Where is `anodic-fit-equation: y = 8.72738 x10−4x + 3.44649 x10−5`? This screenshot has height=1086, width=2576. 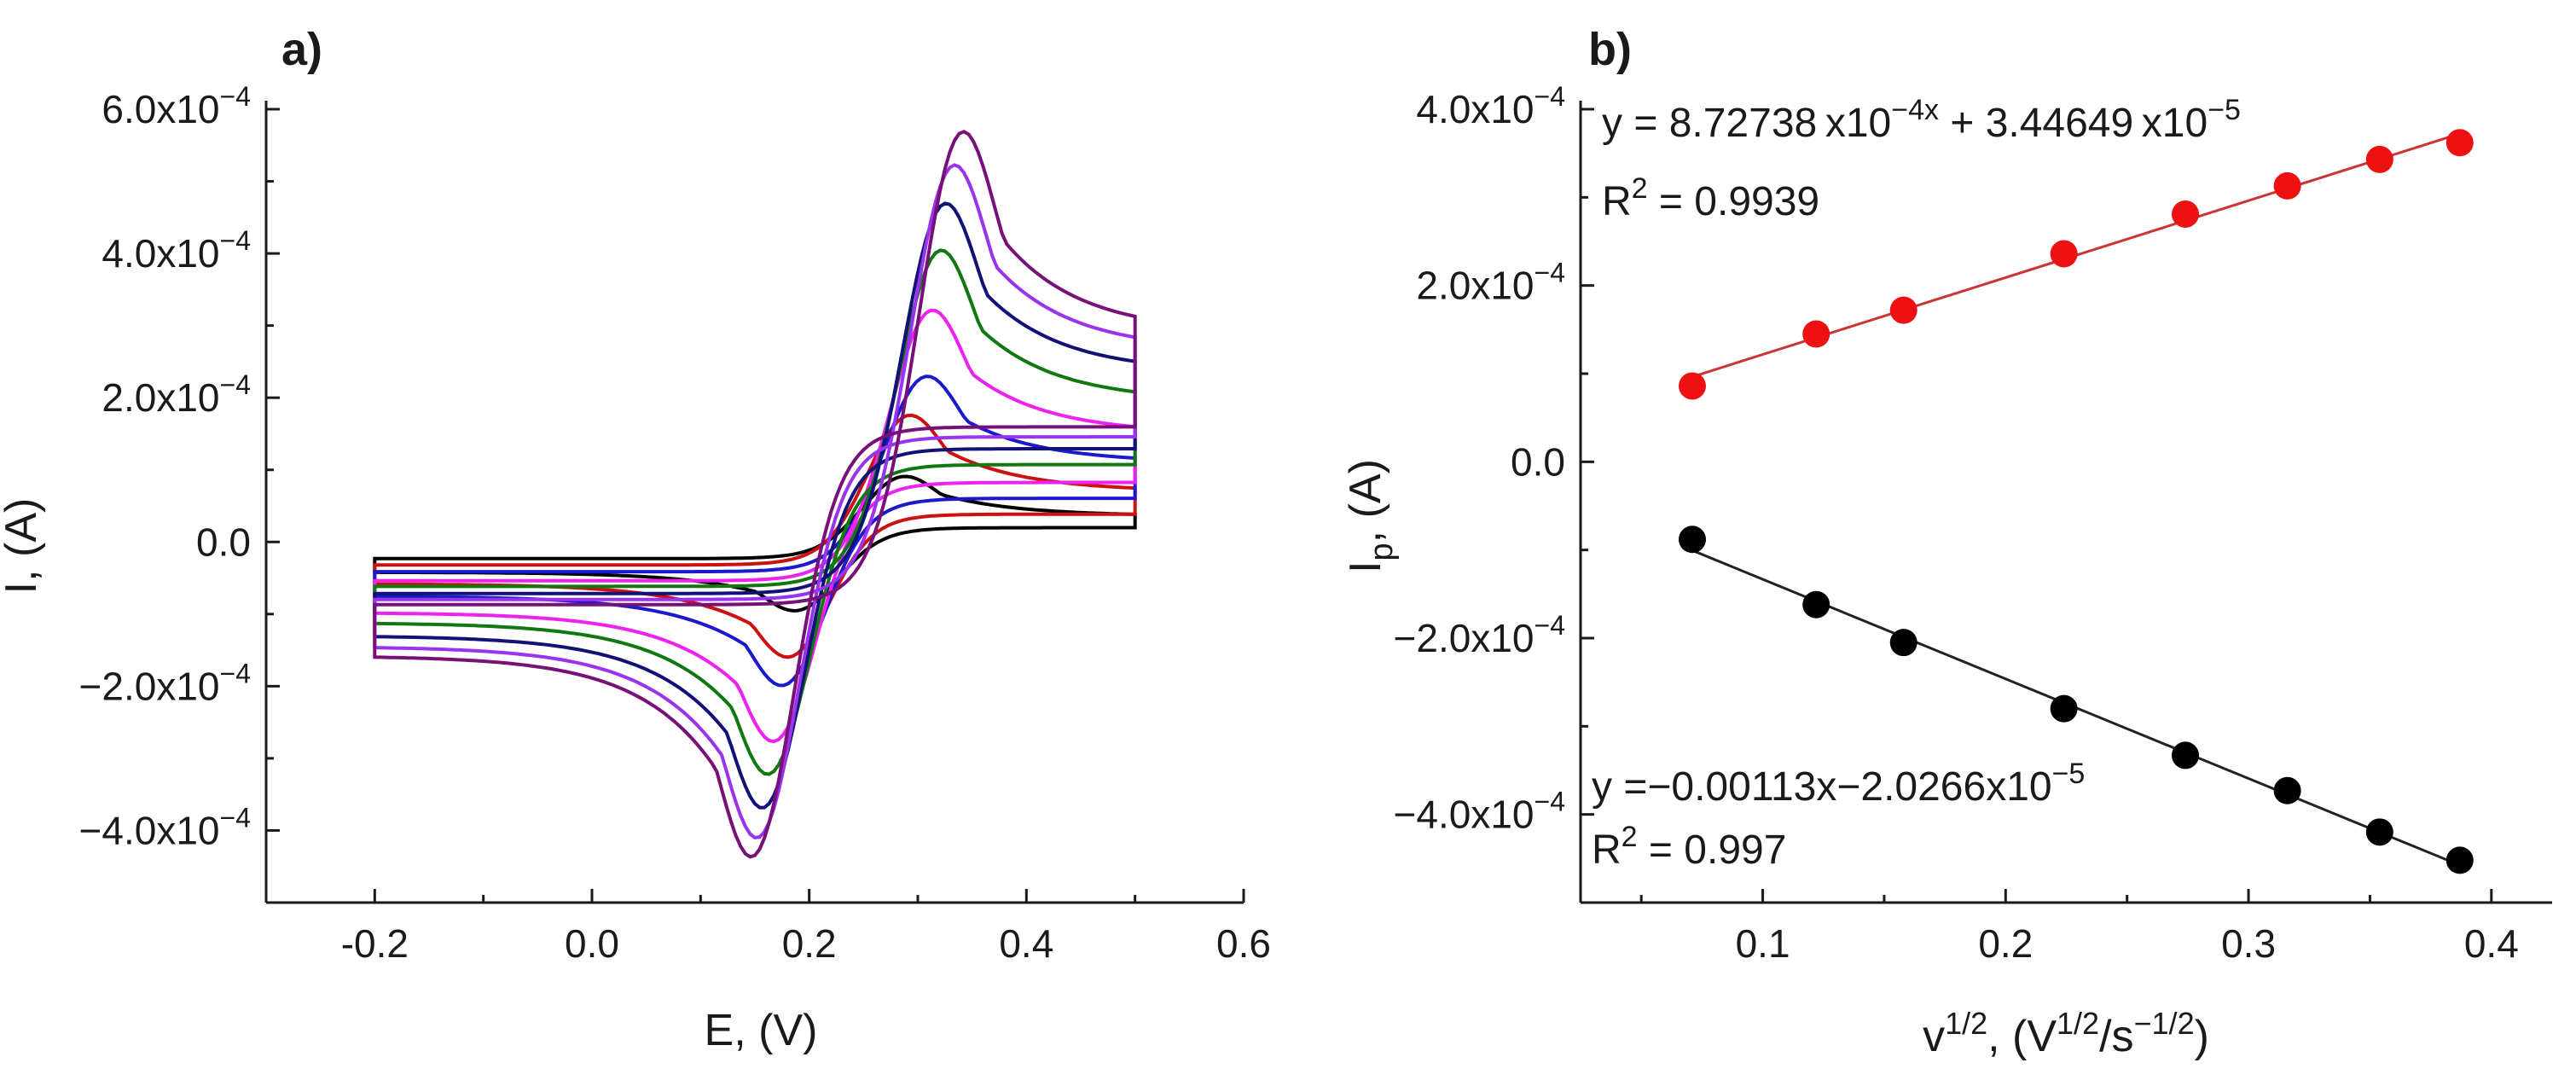
anodic-fit-equation: y = 8.72738 x10−4x + 3.44649 x10−5 is located at coordinates (1921, 120).